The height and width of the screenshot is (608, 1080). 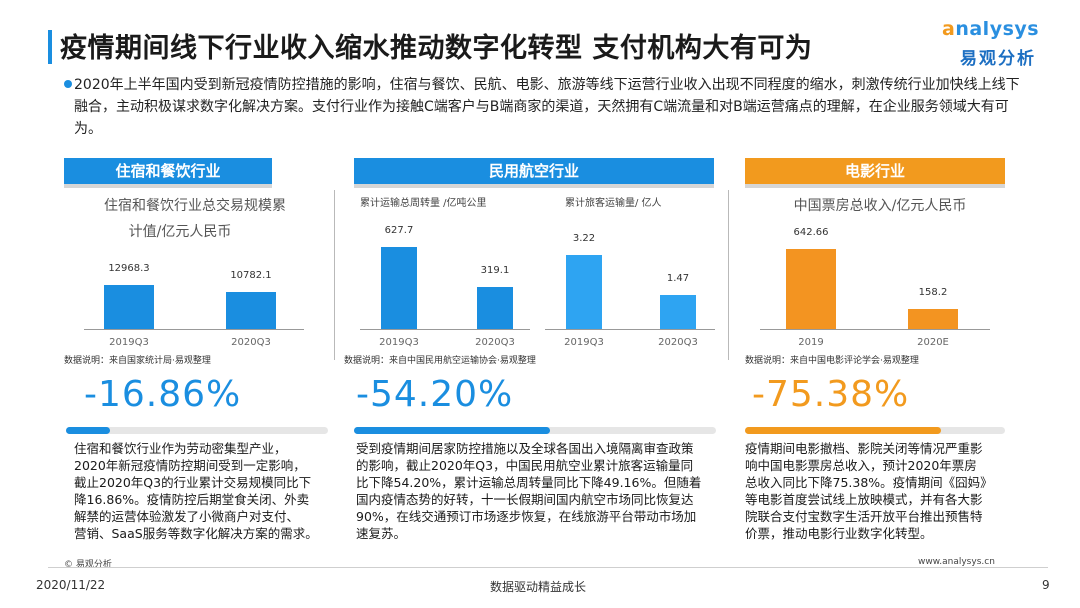 I want to click on description-line: 响中国电影票房总收入，预计2020年票房, so click(x=861, y=465).